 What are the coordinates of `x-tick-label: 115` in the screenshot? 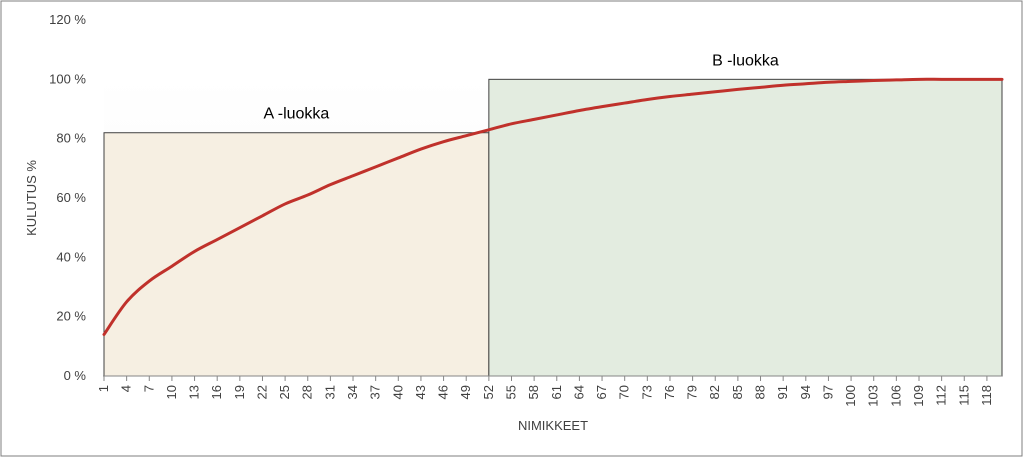 It's located at (963, 395).